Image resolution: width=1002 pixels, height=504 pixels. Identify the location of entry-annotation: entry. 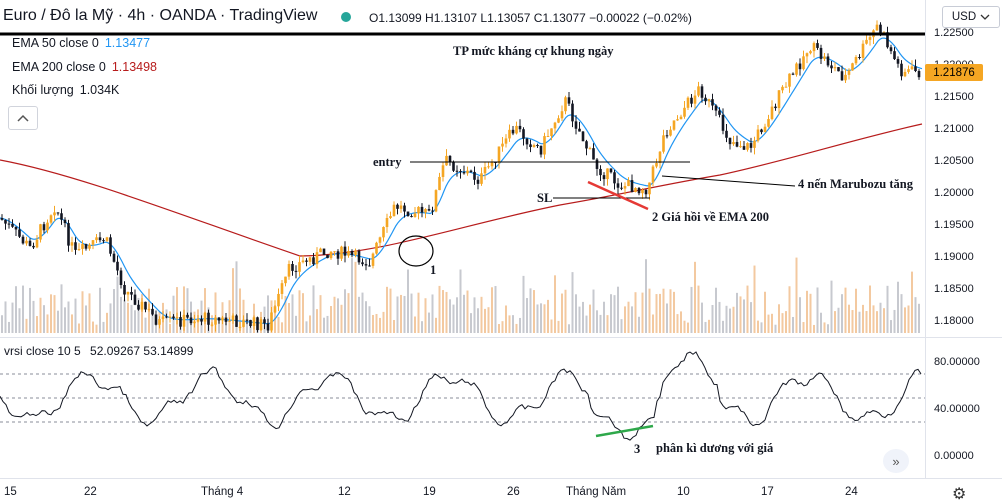
(387, 162).